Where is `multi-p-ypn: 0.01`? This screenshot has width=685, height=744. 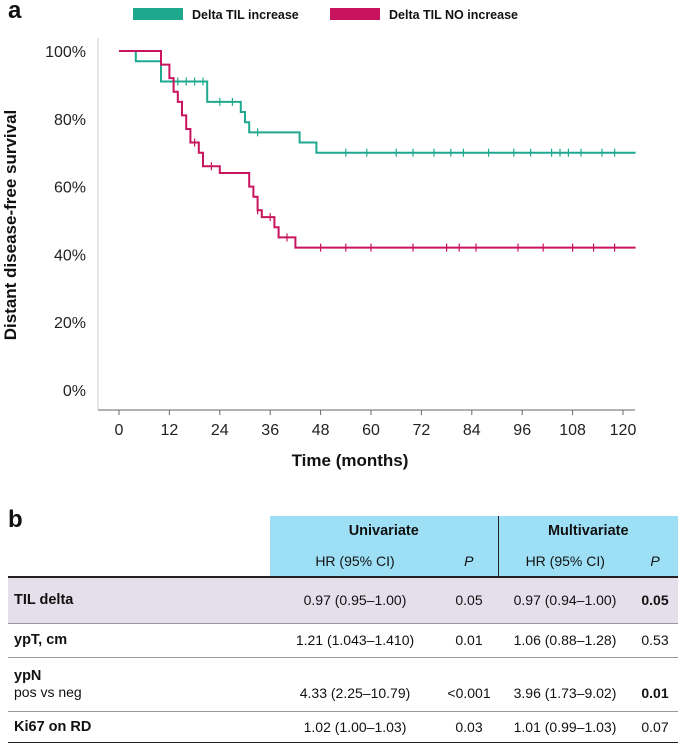
multi-p-ypn: 0.01 is located at coordinates (655, 683).